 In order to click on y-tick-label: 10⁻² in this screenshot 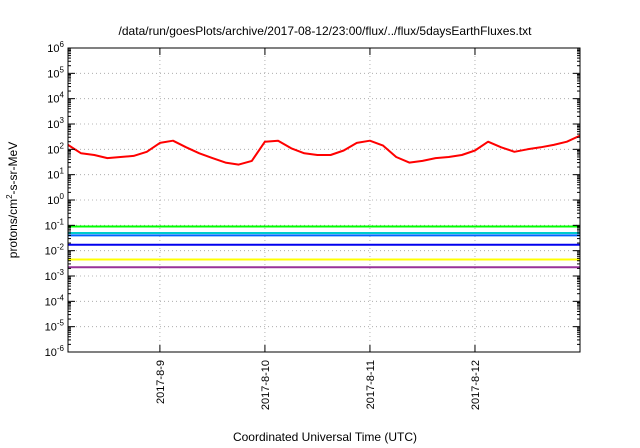, I will do `click(55, 250)`.